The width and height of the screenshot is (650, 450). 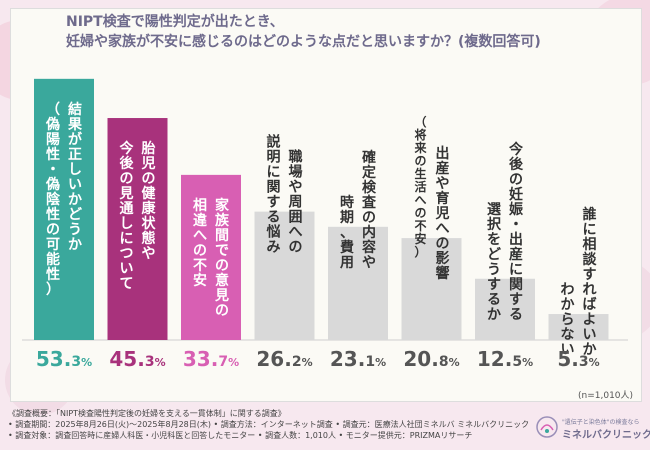 What do you see at coordinates (303, 42) in the screenshot?
I see `title-line-2: 妊婦や家族が不安に感じるのはどのような点だと思いますか？(複数回答可)` at bounding box center [303, 42].